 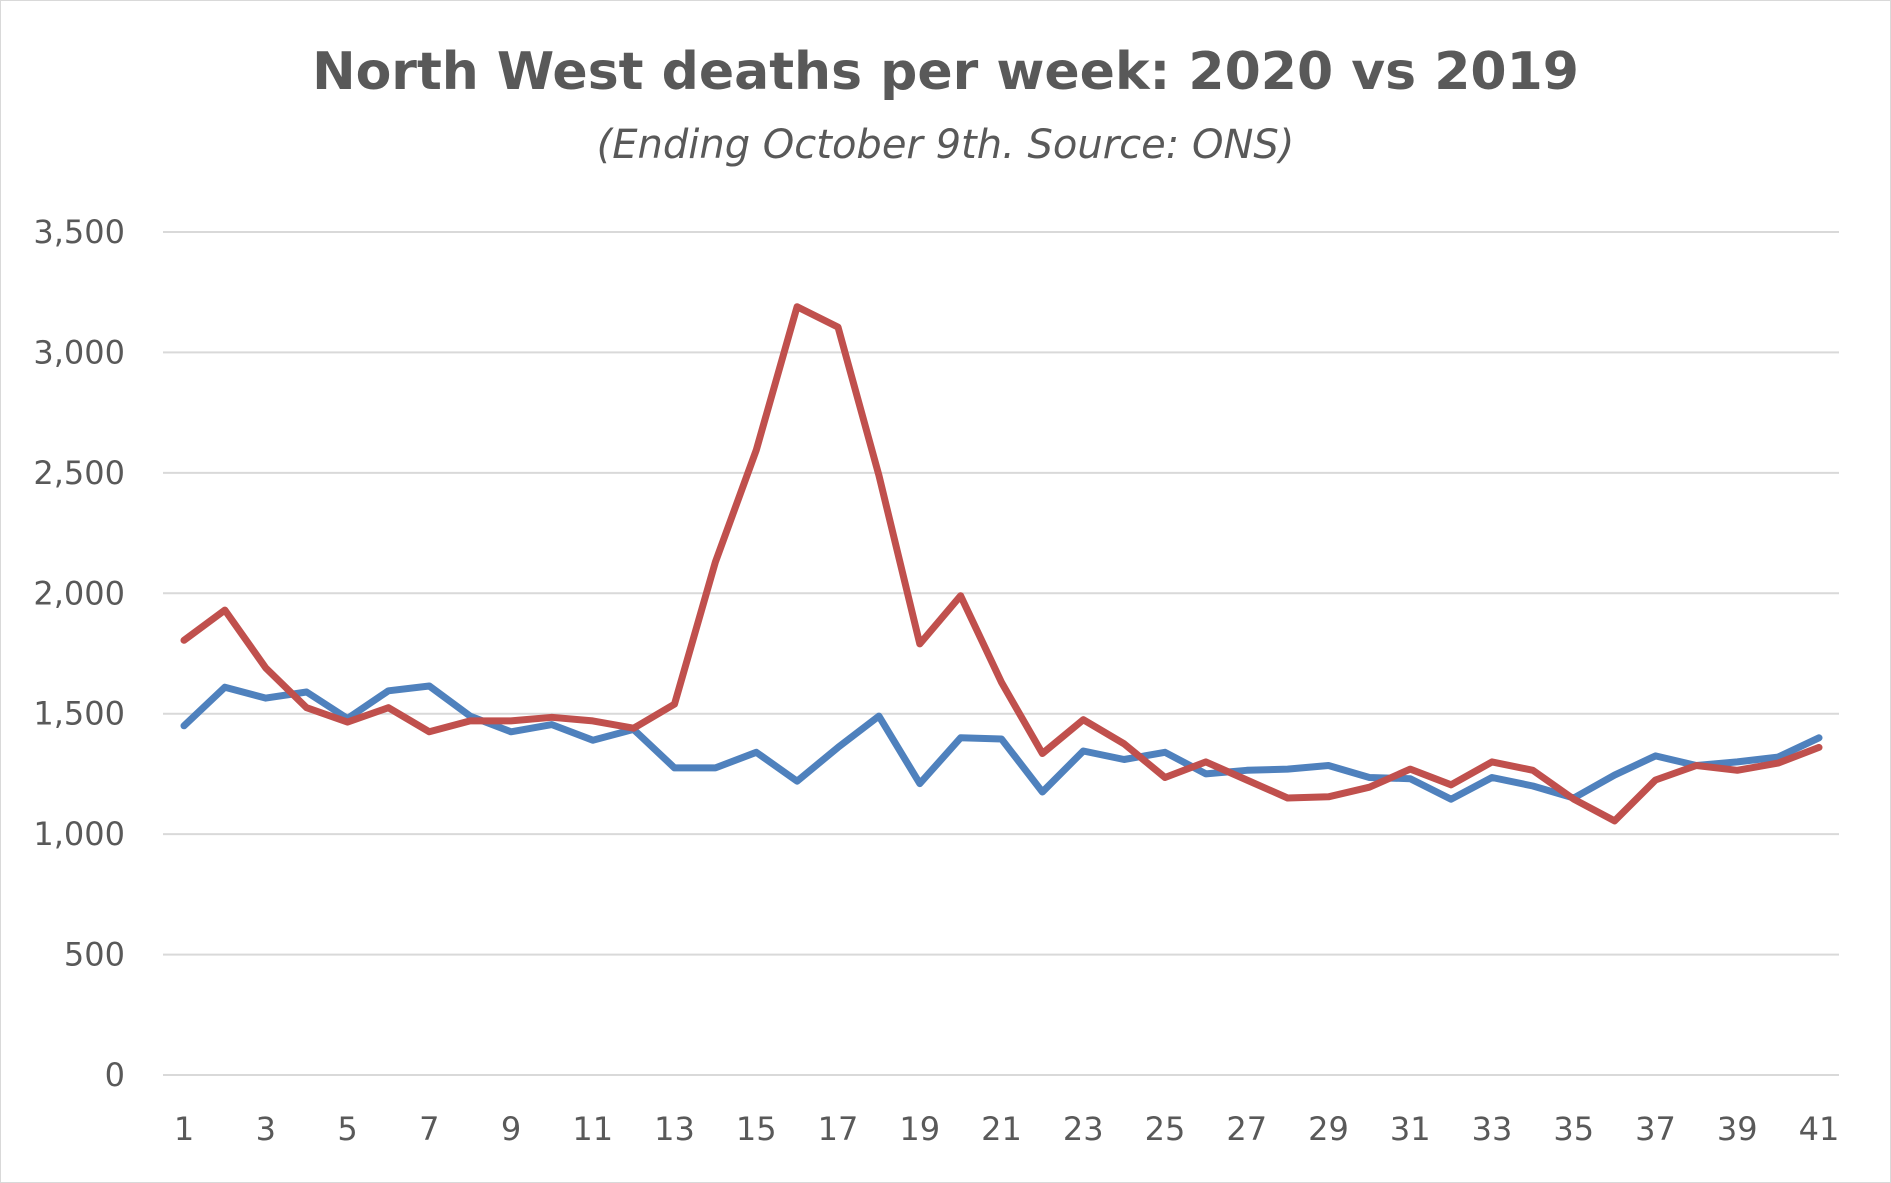 I want to click on x-tick-label: 41, so click(x=1819, y=1129).